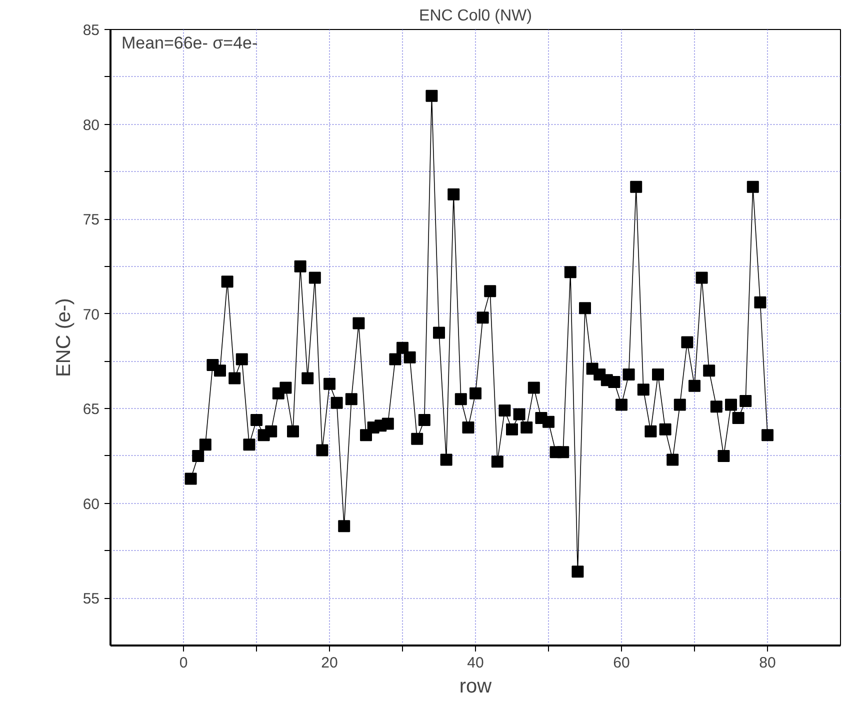 The image size is (859, 711). Describe the element at coordinates (91, 504) in the screenshot. I see `y-tick-label: 60` at that location.